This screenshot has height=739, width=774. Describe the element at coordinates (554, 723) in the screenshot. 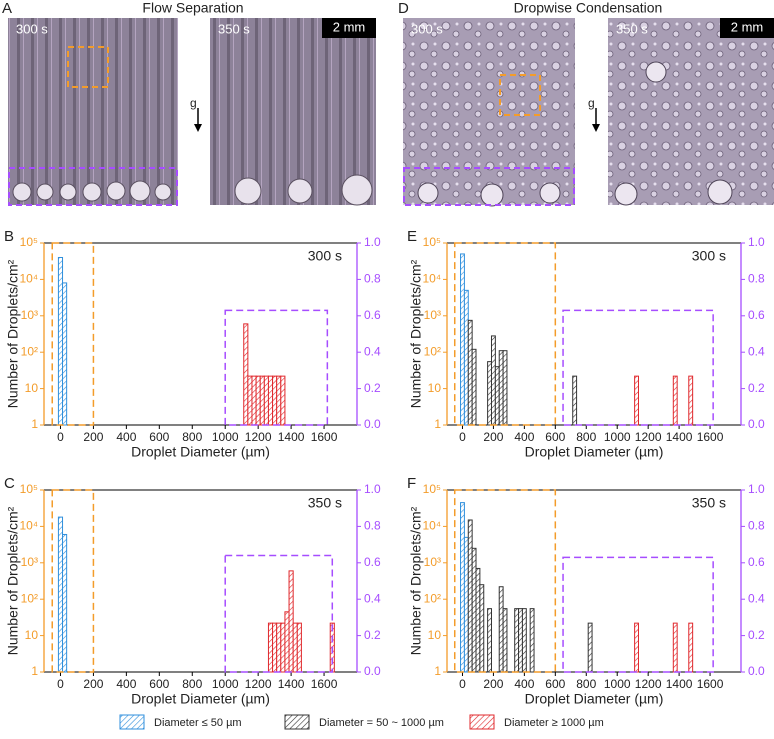

I see `legend-label: Diameter ≥ 1000 µm` at that location.